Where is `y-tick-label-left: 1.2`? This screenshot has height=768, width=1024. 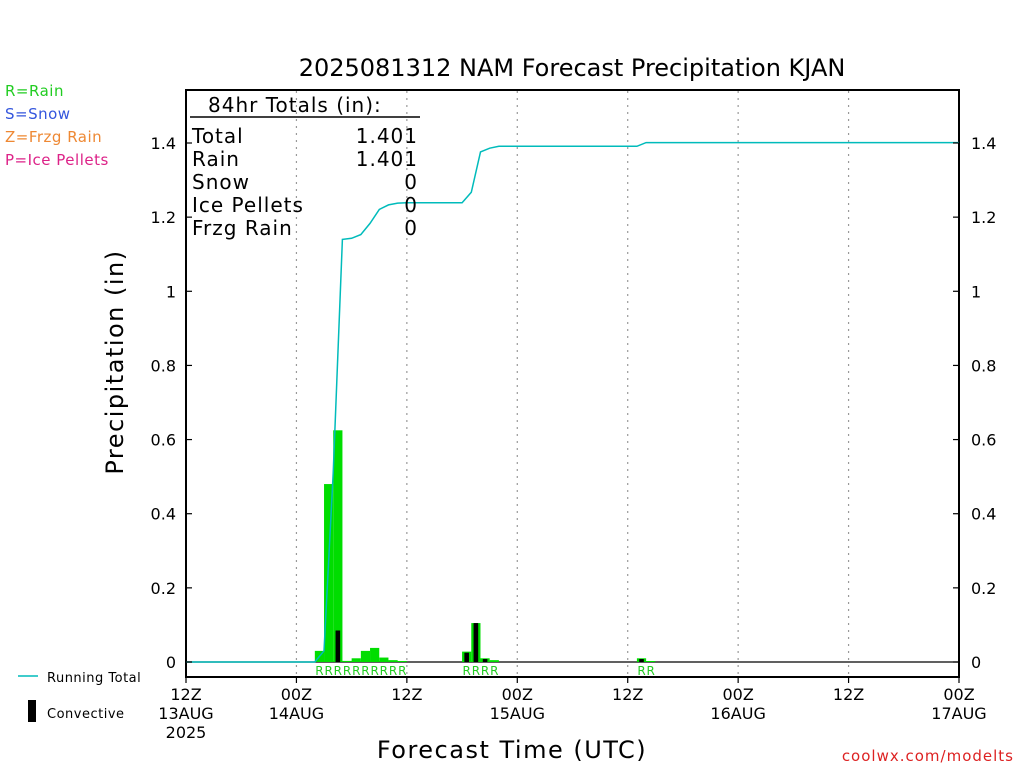 y-tick-label-left: 1.2 is located at coordinates (163, 217).